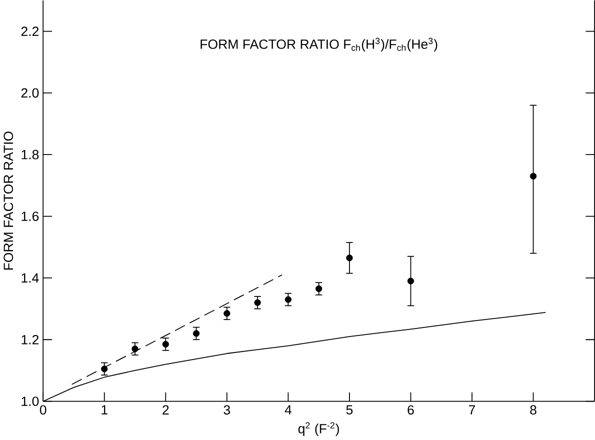 The image size is (595, 440). Describe the element at coordinates (105, 410) in the screenshot. I see `x-tick-label: 1` at that location.